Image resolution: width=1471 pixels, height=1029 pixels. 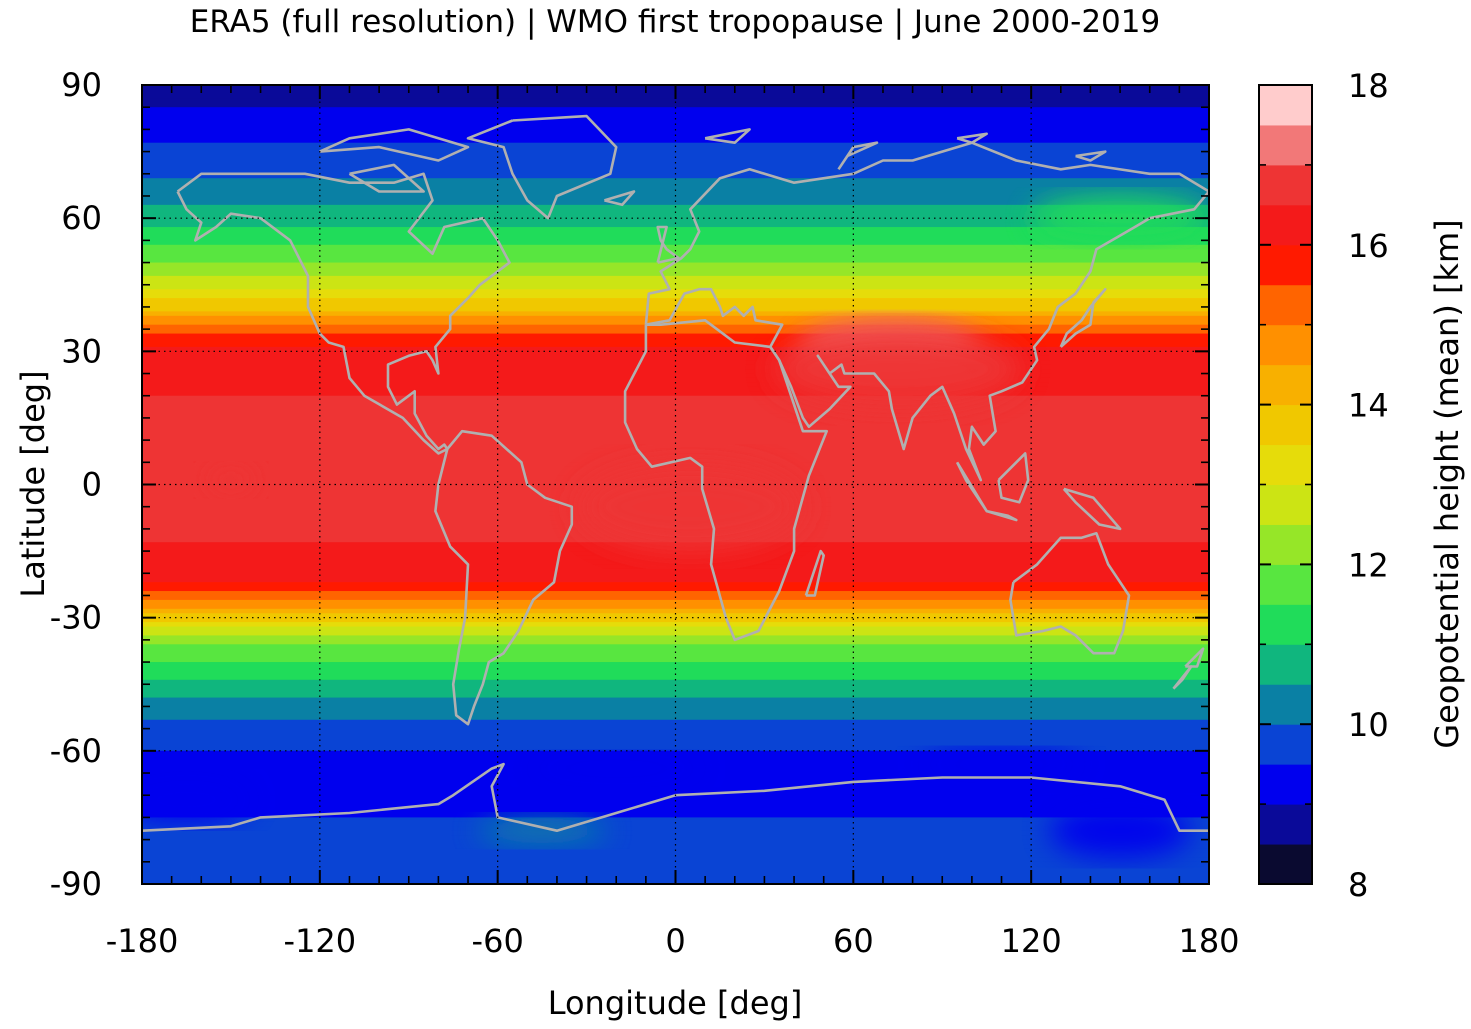 What do you see at coordinates (1368, 725) in the screenshot?
I see `colorbar-tick-label: 10` at bounding box center [1368, 725].